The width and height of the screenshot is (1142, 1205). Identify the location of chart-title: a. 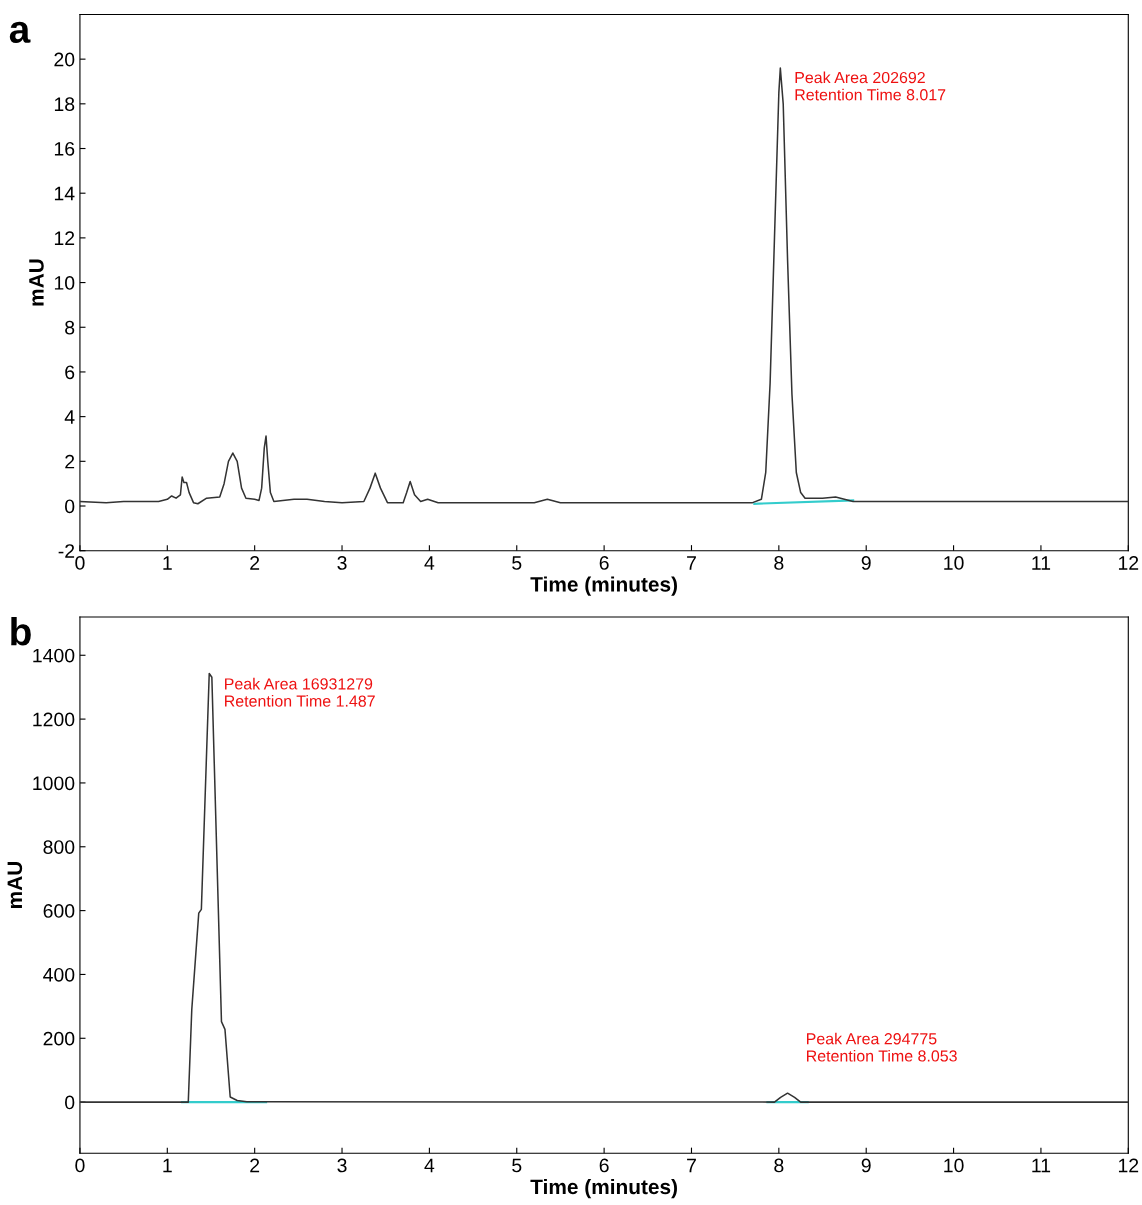
(20, 32).